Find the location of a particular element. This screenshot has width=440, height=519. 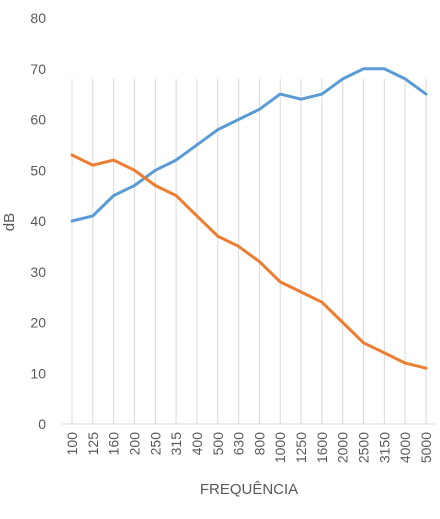

y-tick-label-40: 40 is located at coordinates (38, 221).